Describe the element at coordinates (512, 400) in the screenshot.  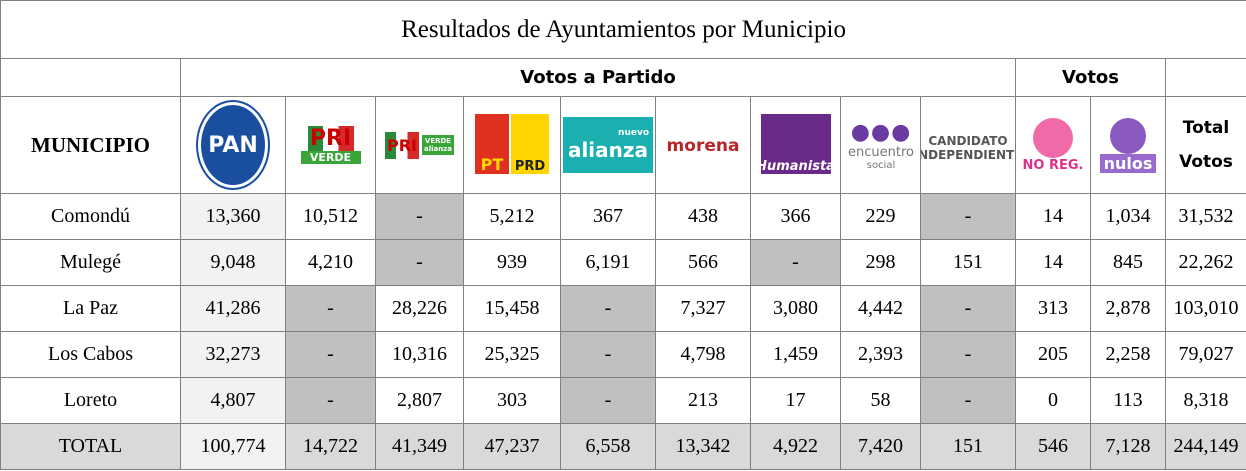
I see `table-cell: 303` at that location.